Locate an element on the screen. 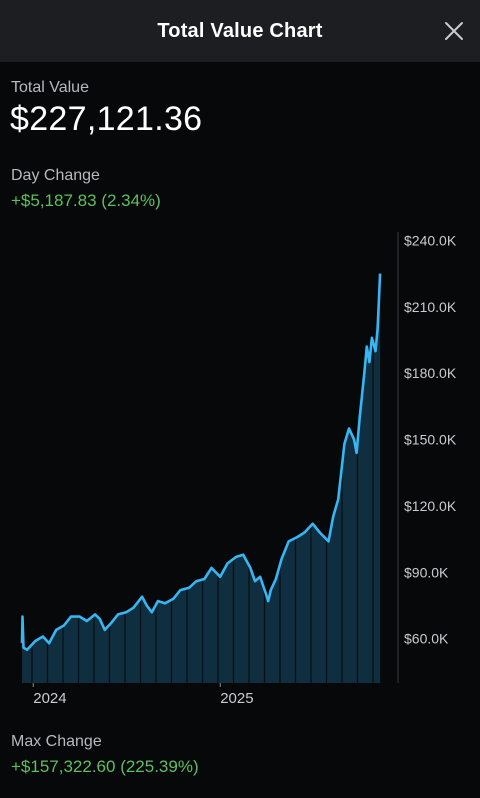  x-tick-label: 2024 is located at coordinates (49, 698).